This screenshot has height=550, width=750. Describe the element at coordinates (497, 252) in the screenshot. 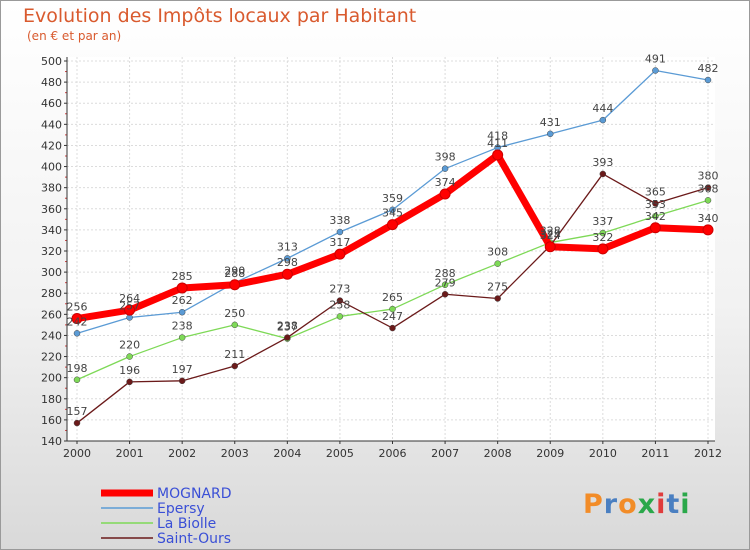

I see `data-label: 308` at that location.